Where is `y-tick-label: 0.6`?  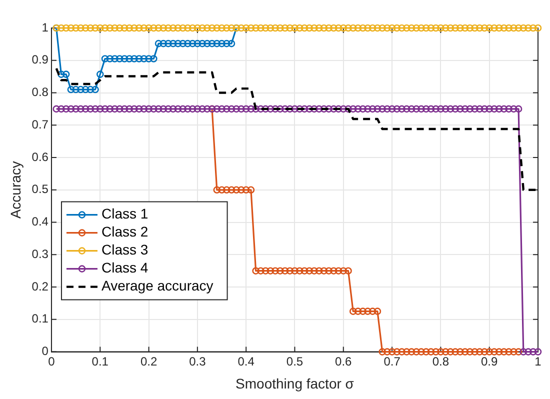 y-tick-label: 0.6 is located at coordinates (40, 157).